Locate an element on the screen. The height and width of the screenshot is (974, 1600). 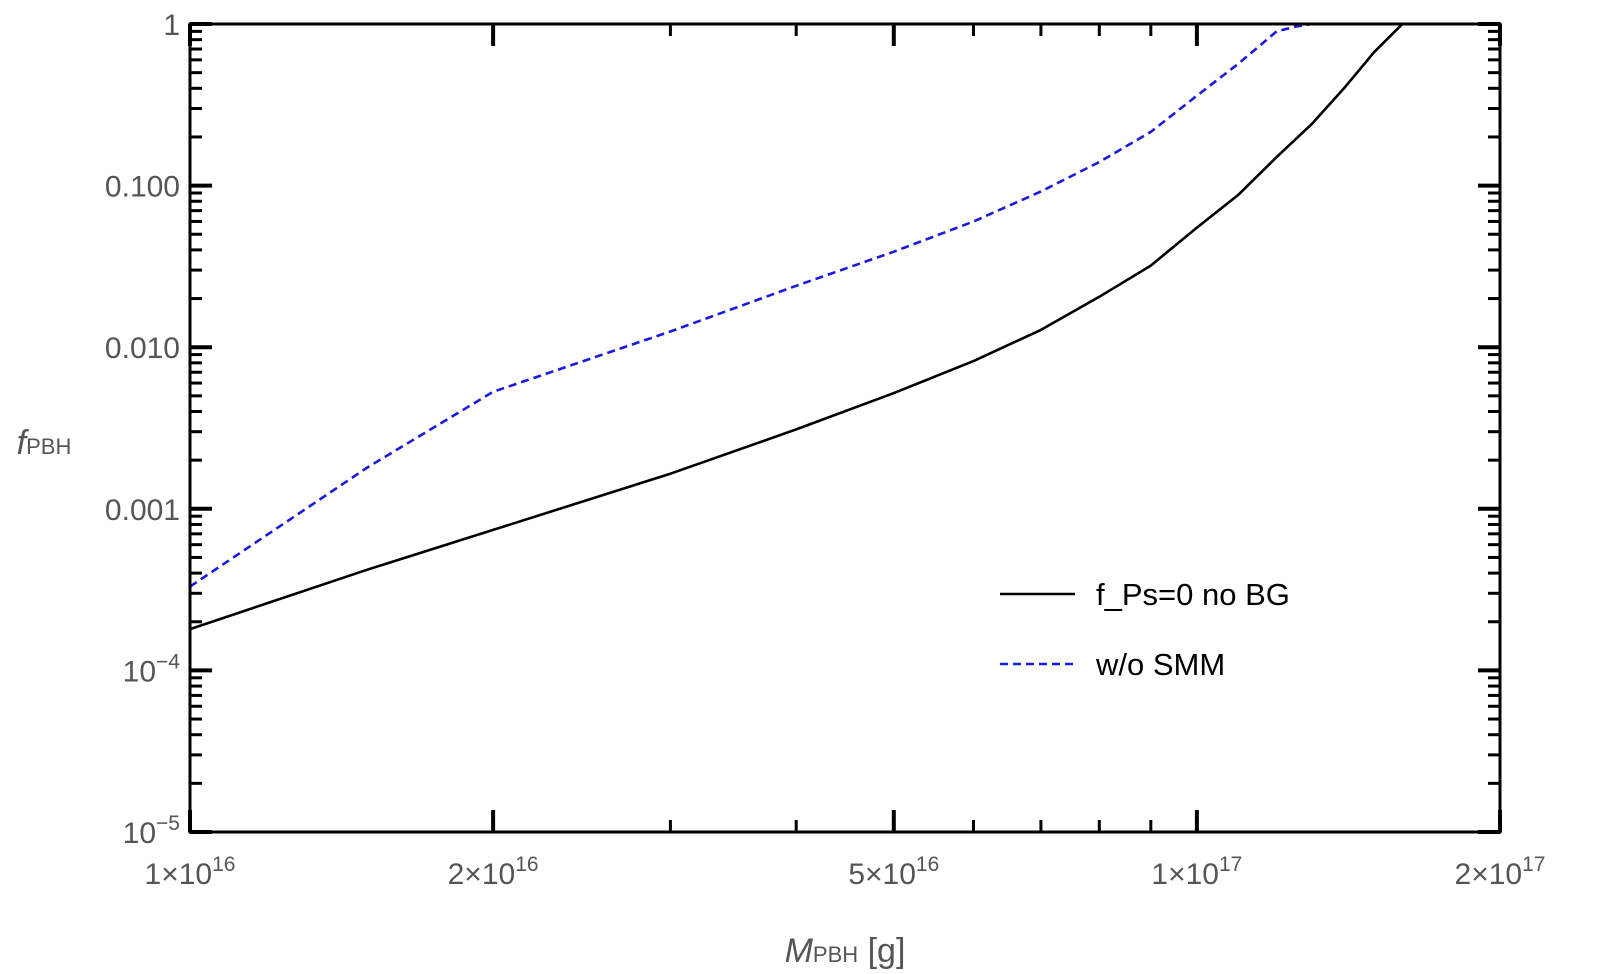
y-tick-label: 0.001 is located at coordinates (142, 510).